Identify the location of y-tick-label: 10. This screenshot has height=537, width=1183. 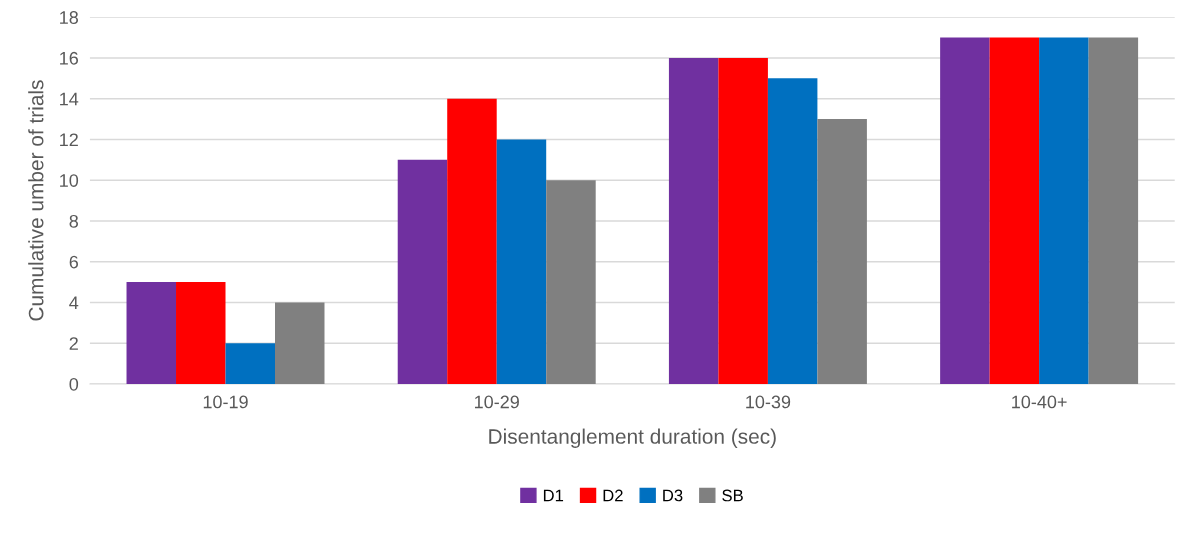
(69, 180).